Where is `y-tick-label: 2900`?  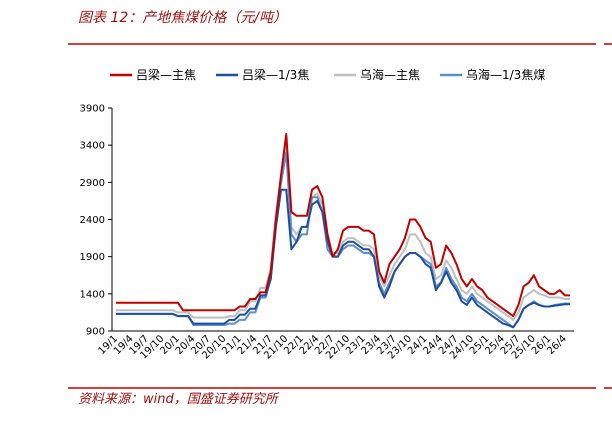
y-tick-label: 2900 is located at coordinates (92, 183).